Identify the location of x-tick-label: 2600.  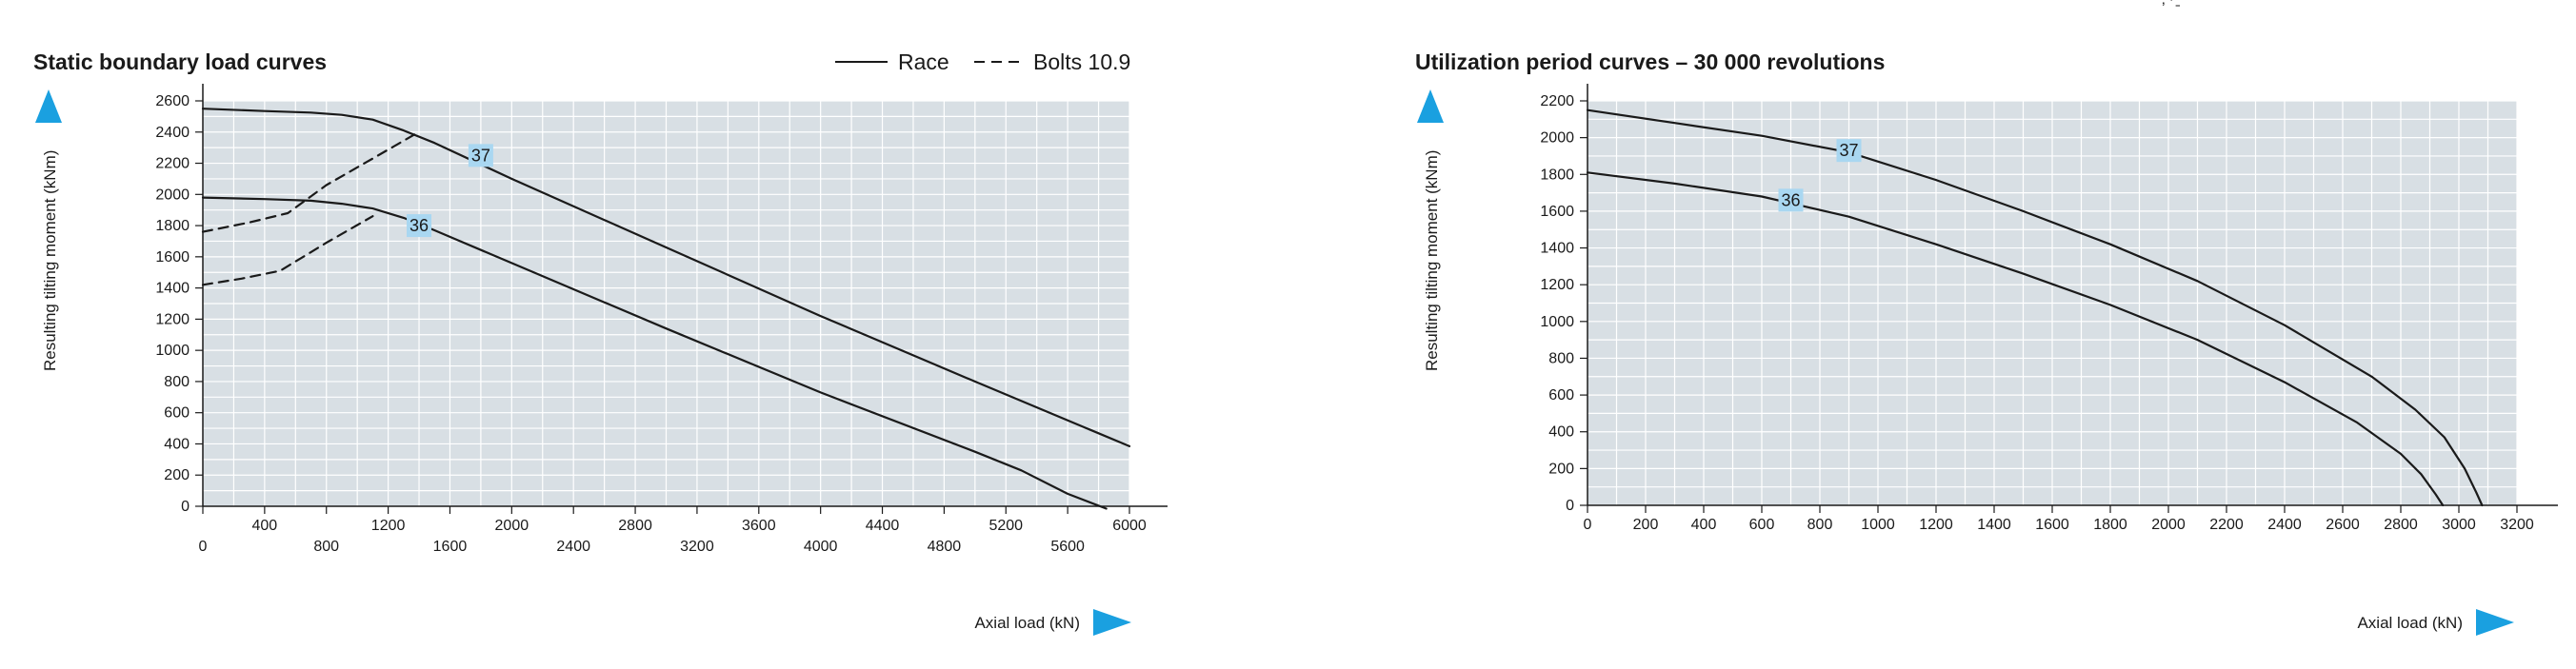
(2343, 525).